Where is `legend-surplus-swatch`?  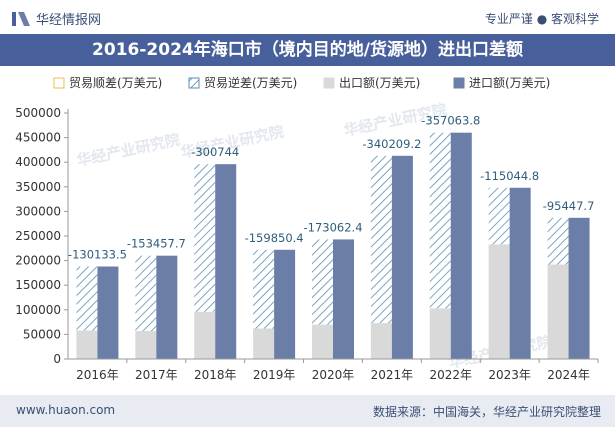
legend-surplus-swatch is located at coordinates (59, 83).